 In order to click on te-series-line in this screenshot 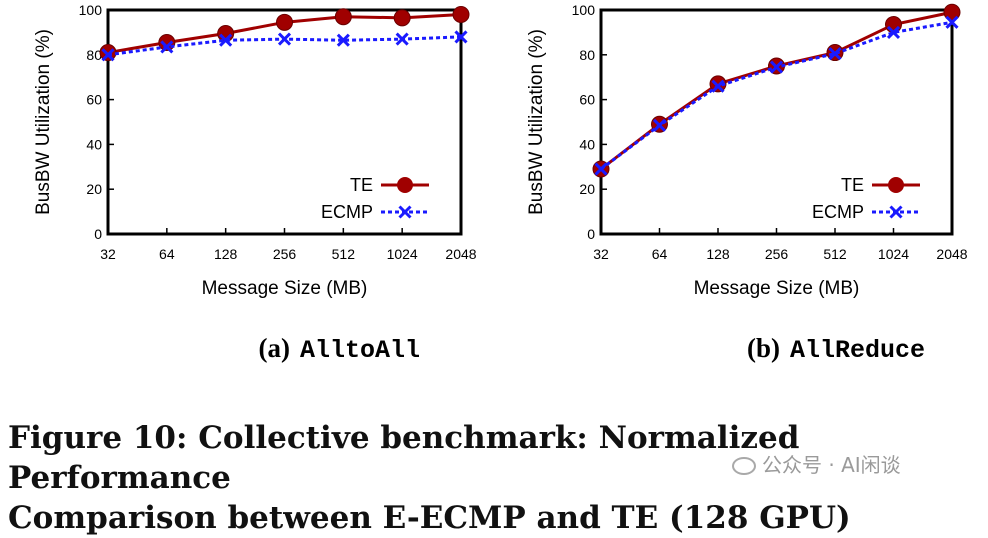, I will do `click(776, 90)`.